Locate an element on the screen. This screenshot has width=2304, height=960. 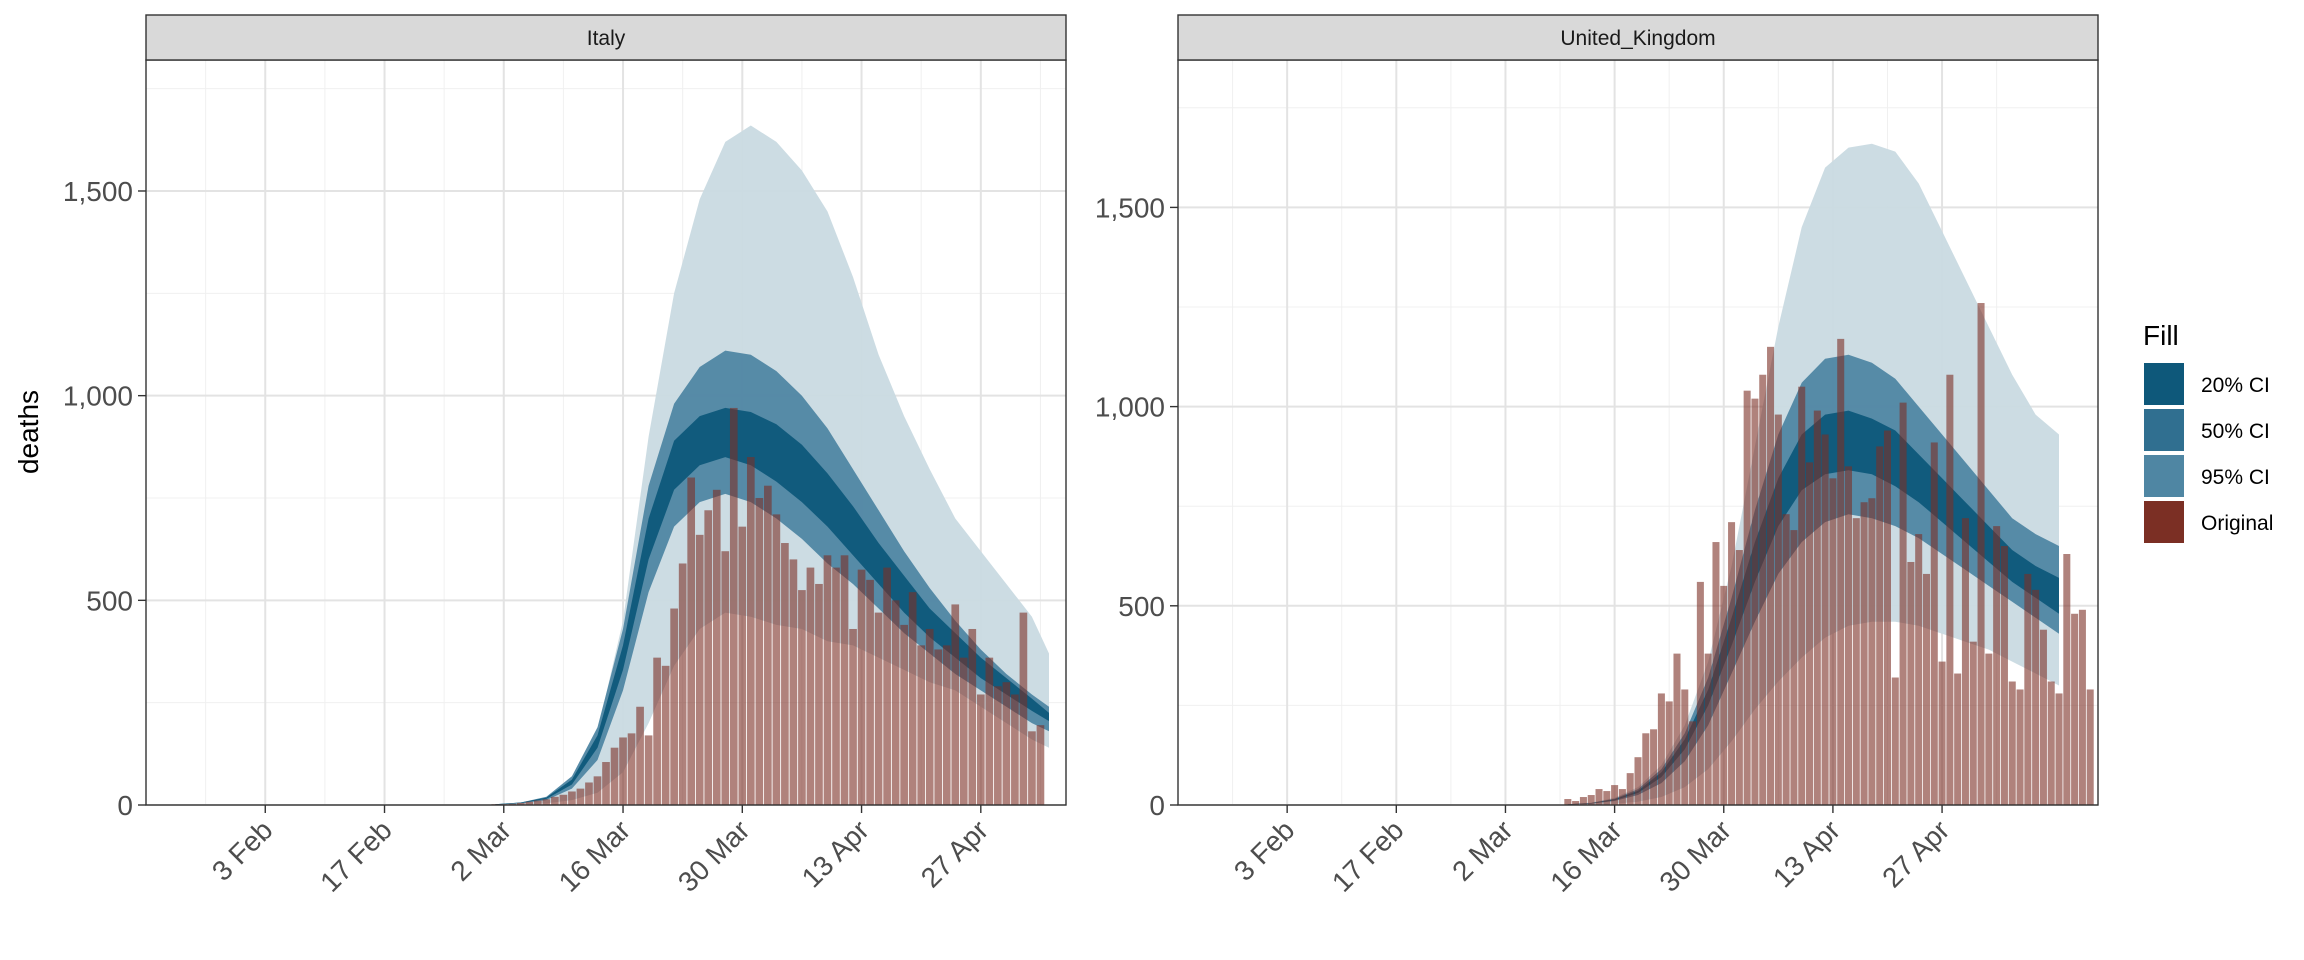
x-tick-label: 27 Apr is located at coordinates (1915, 853).